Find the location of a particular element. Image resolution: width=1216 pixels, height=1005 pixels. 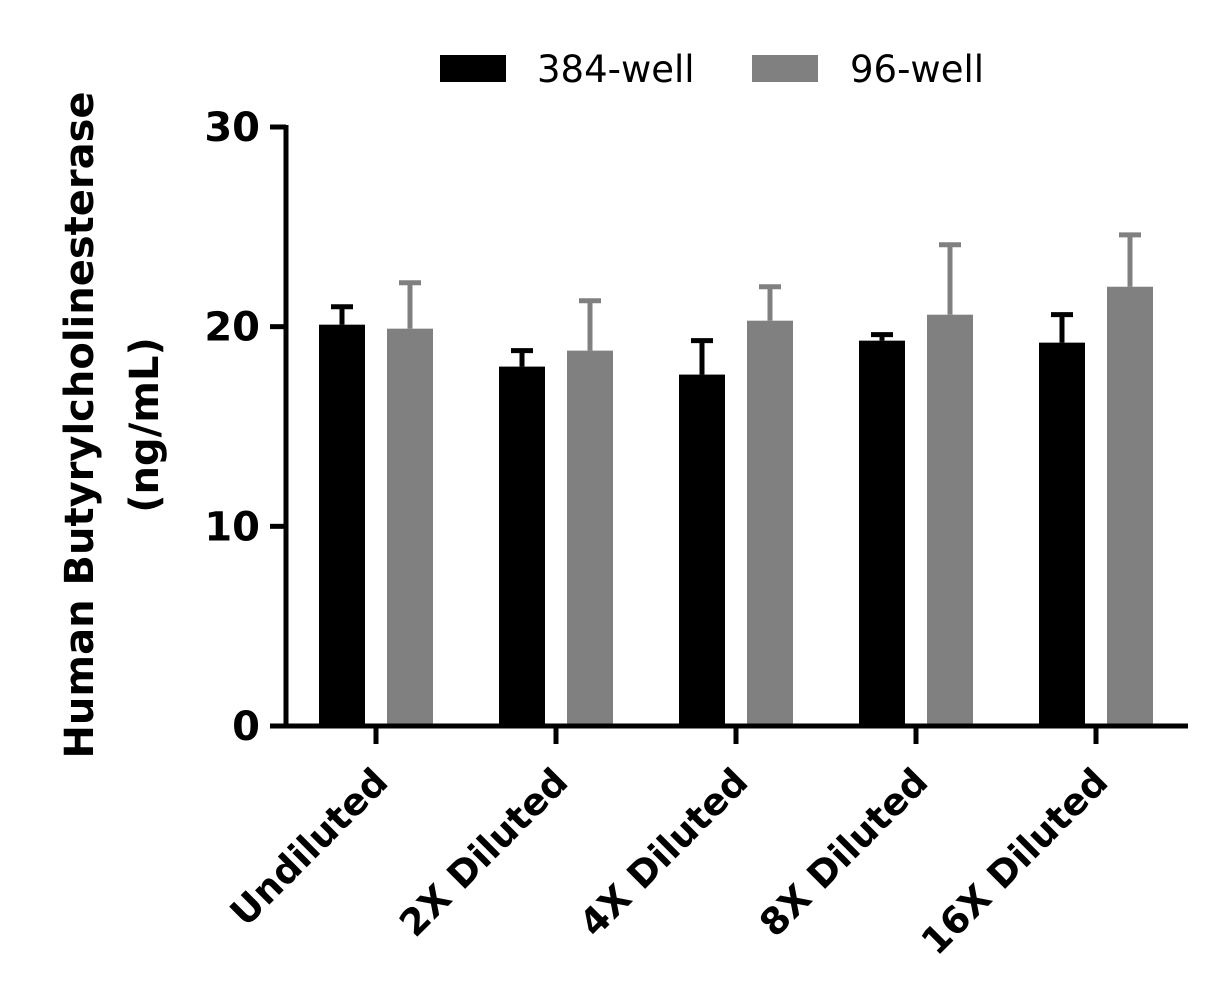

legend-label: 384-well is located at coordinates (616, 69).